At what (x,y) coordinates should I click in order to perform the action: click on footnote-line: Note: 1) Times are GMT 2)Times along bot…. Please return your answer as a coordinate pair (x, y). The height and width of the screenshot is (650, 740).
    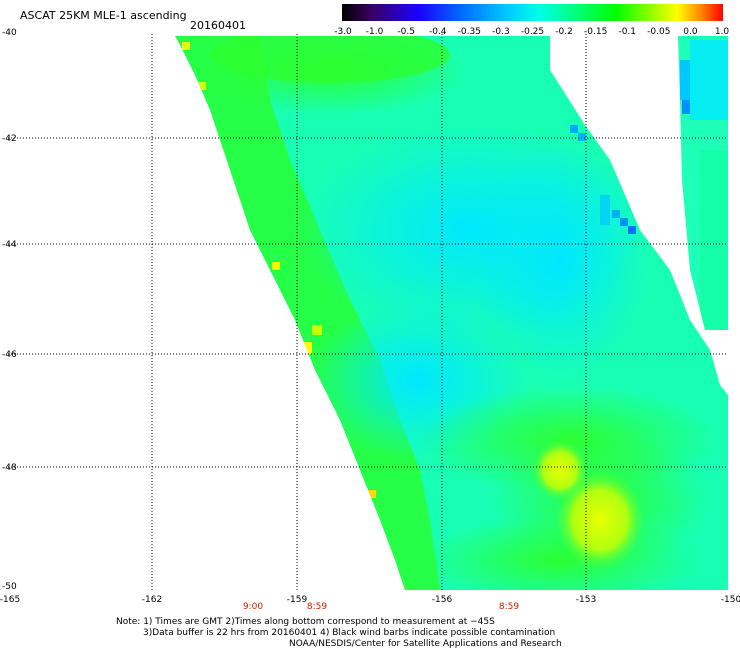
    Looking at the image, I should click on (305, 622).